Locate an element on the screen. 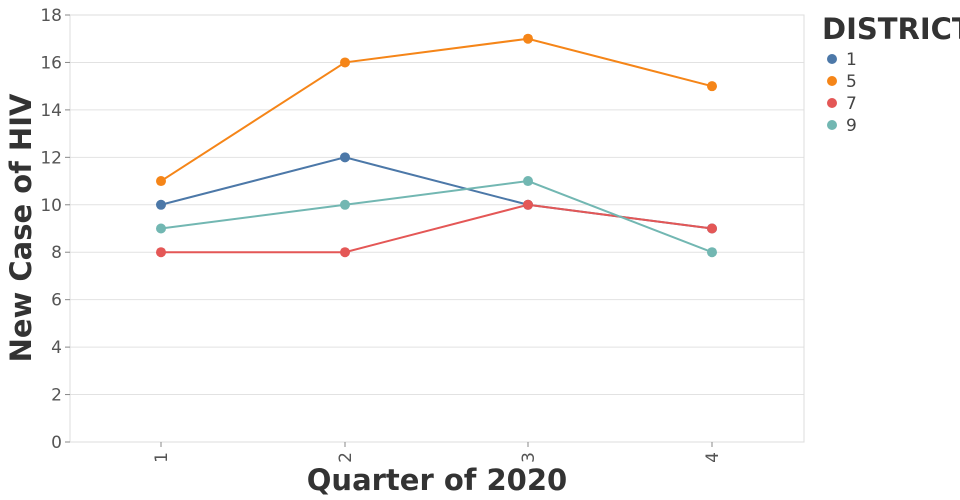  legend-label: 7 is located at coordinates (851, 104).